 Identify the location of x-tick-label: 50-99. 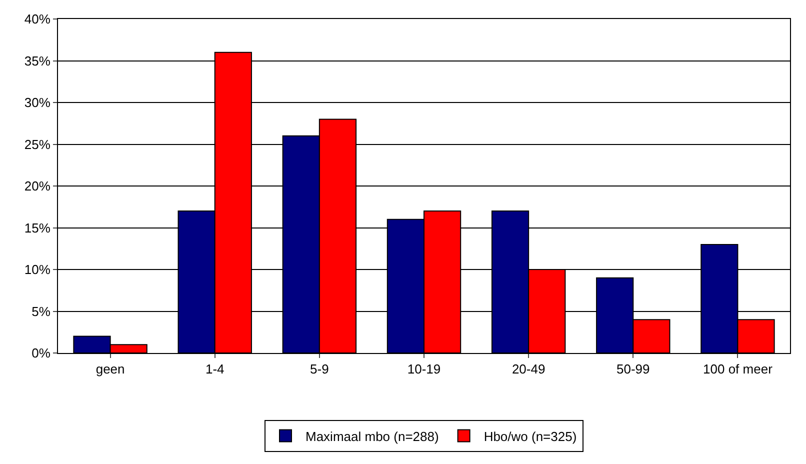
(633, 369).